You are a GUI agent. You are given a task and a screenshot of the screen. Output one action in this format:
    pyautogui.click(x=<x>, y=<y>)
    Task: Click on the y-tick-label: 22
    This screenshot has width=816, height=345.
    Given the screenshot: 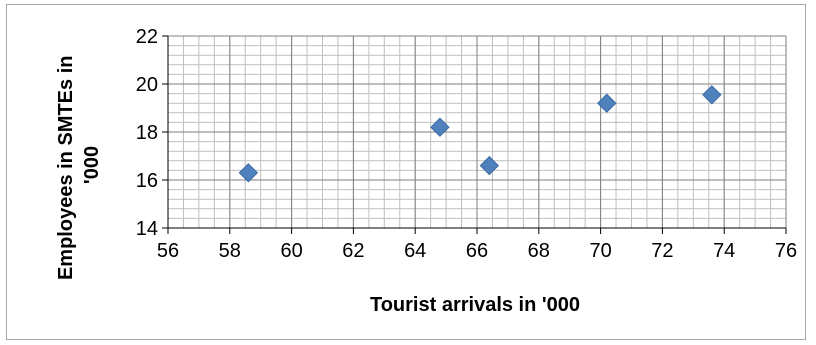 What is the action you would take?
    pyautogui.click(x=147, y=37)
    